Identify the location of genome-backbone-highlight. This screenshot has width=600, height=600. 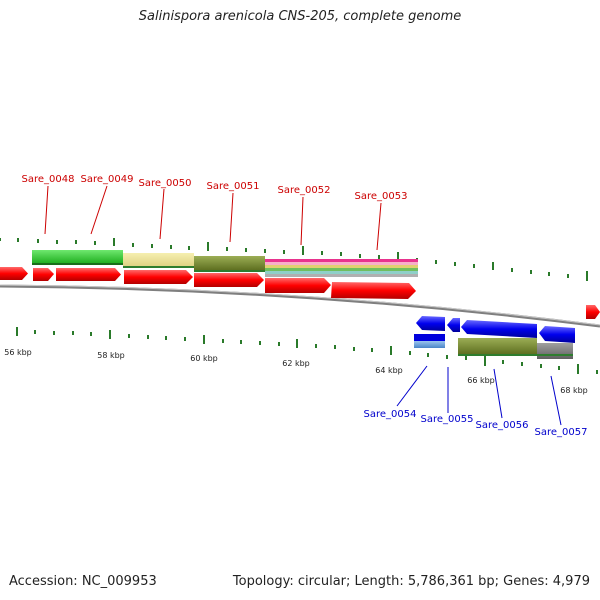
(300, 305).